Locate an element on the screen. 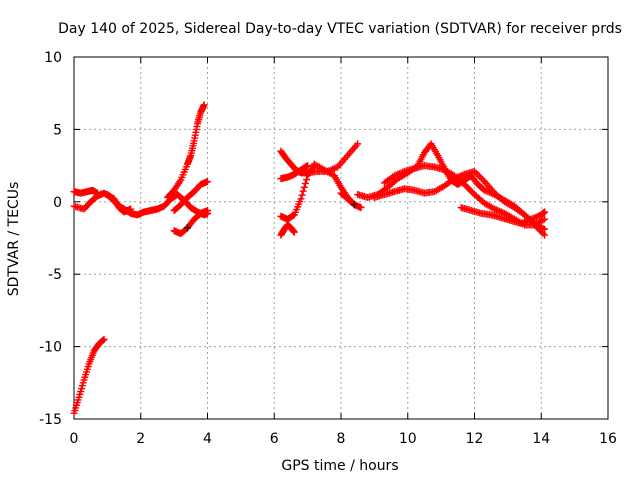 The height and width of the screenshot is (480, 640). y-tick-label: -15 is located at coordinates (50, 420).